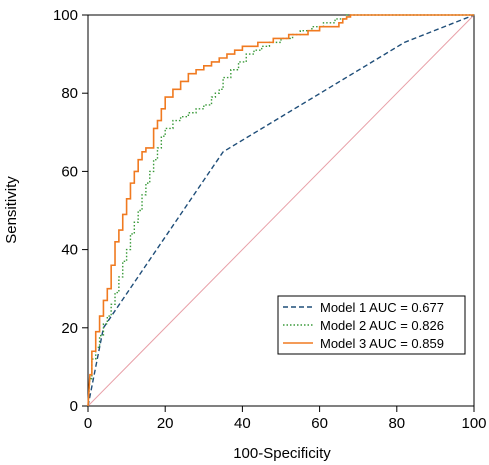 The height and width of the screenshot is (465, 489). What do you see at coordinates (396, 423) in the screenshot?
I see `x-tick-label-80: 80` at bounding box center [396, 423].